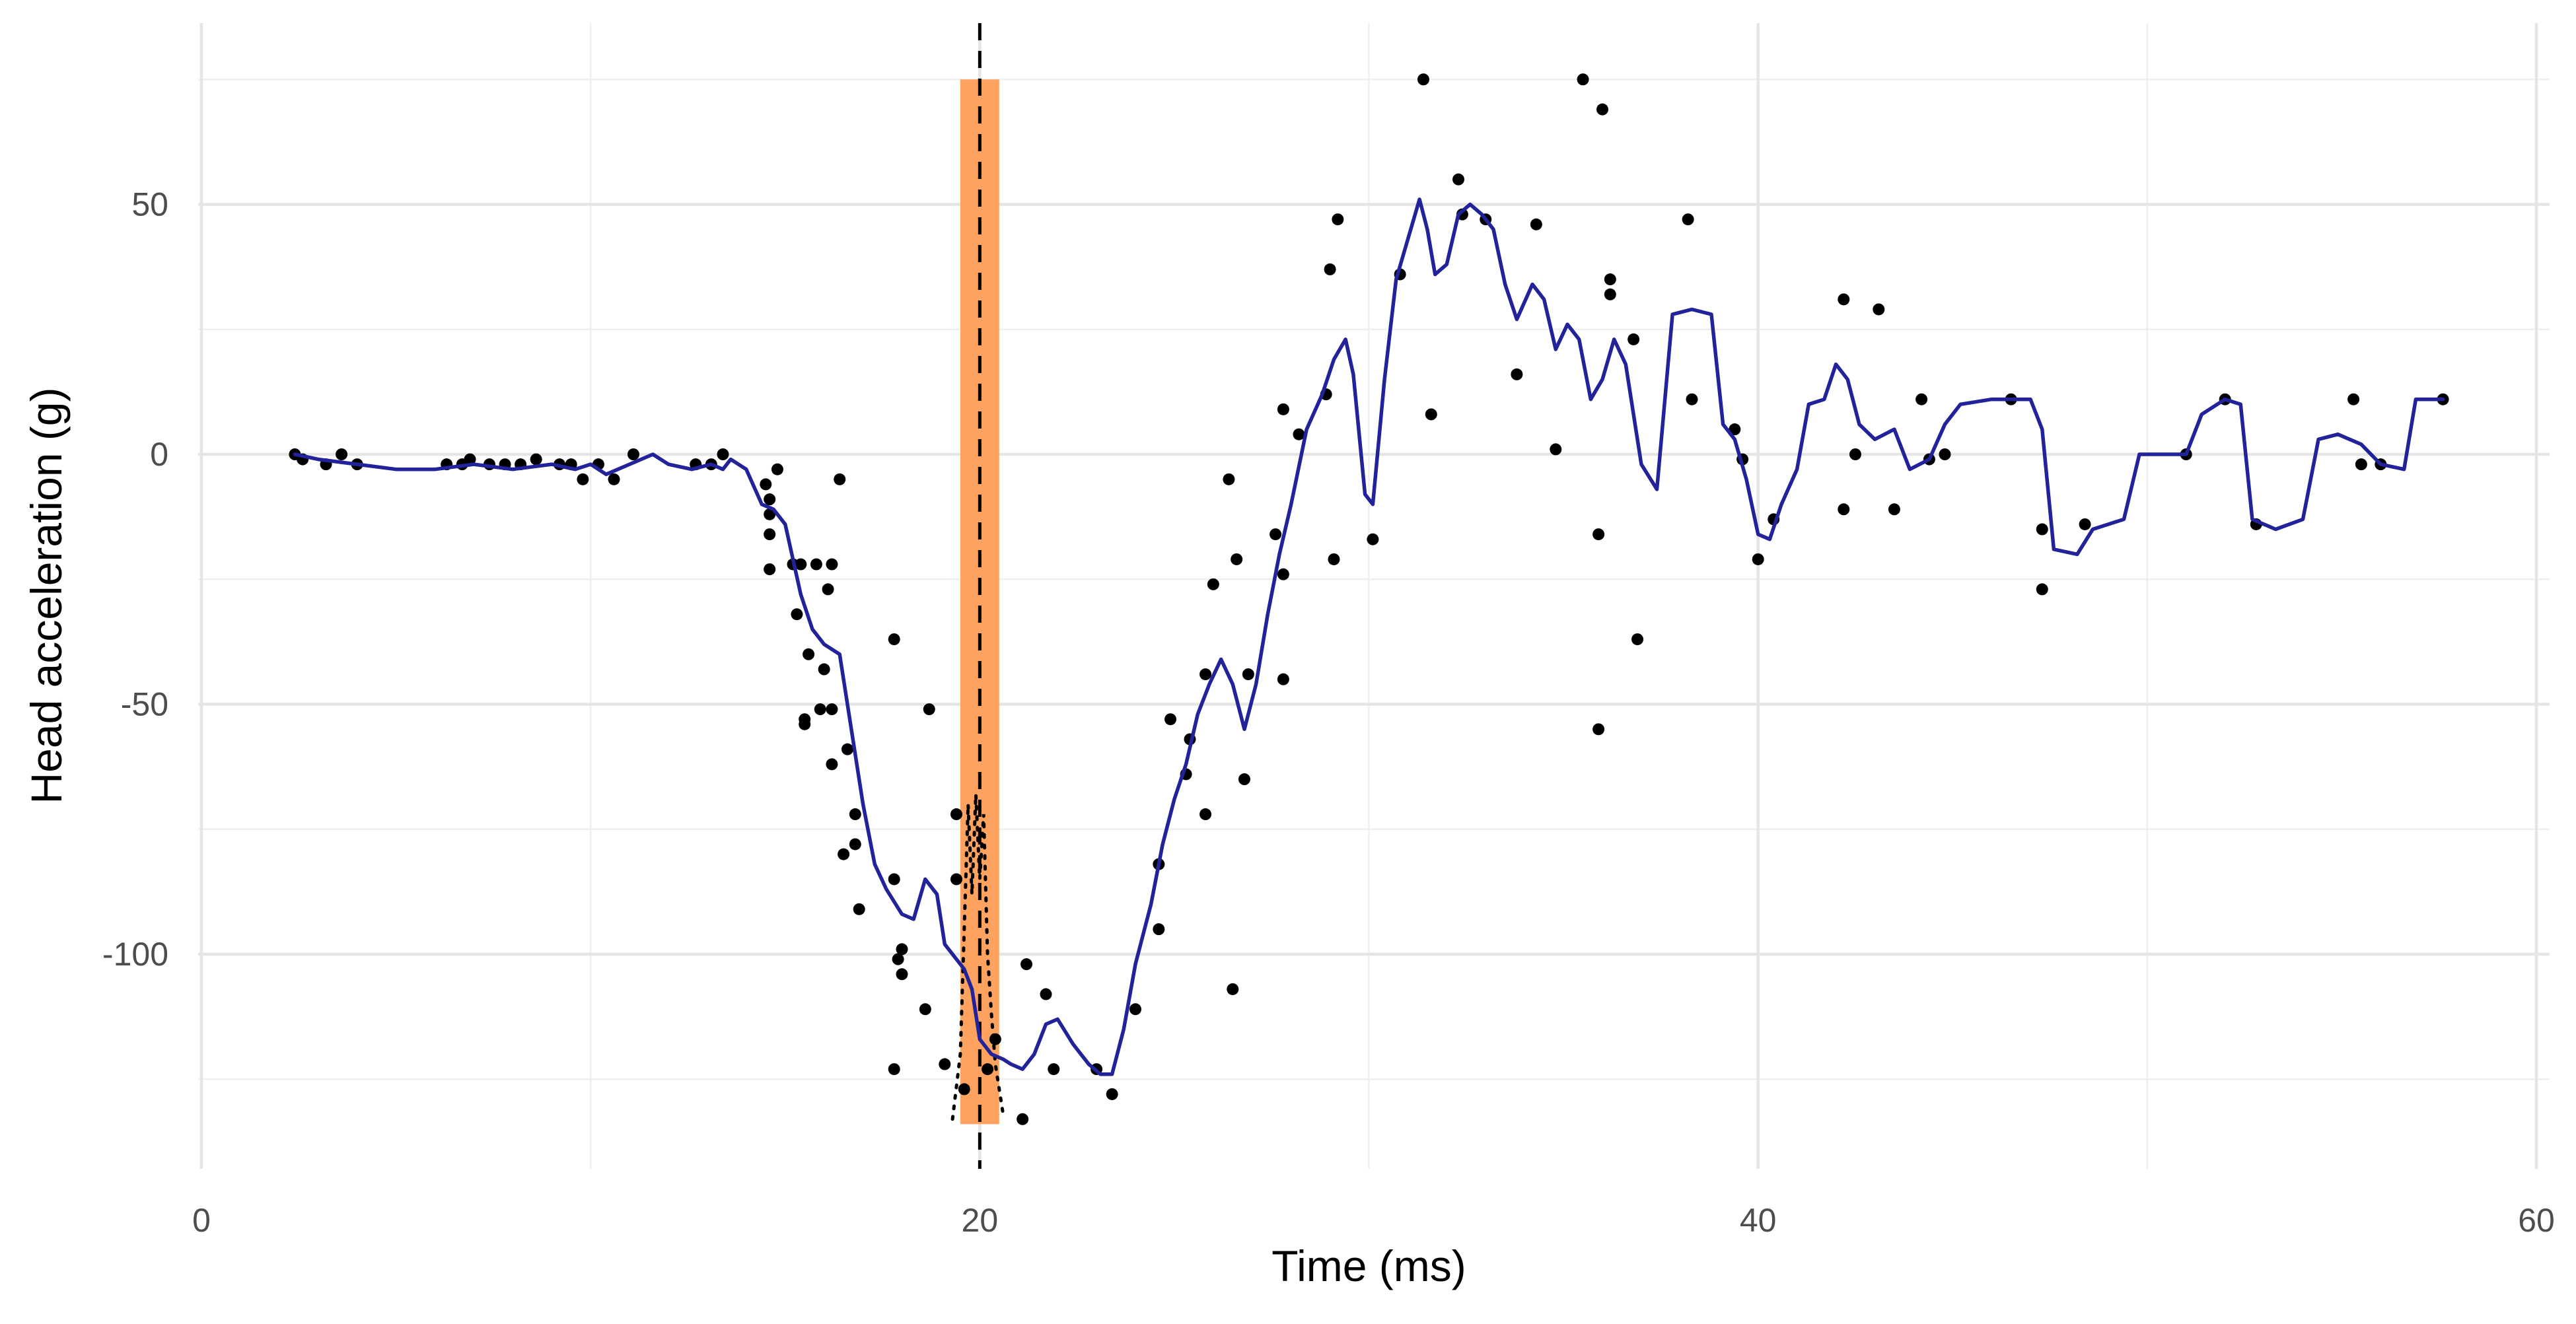 The width and height of the screenshot is (2576, 1324). What do you see at coordinates (201, 1220) in the screenshot?
I see `x-tick-label: 0` at bounding box center [201, 1220].